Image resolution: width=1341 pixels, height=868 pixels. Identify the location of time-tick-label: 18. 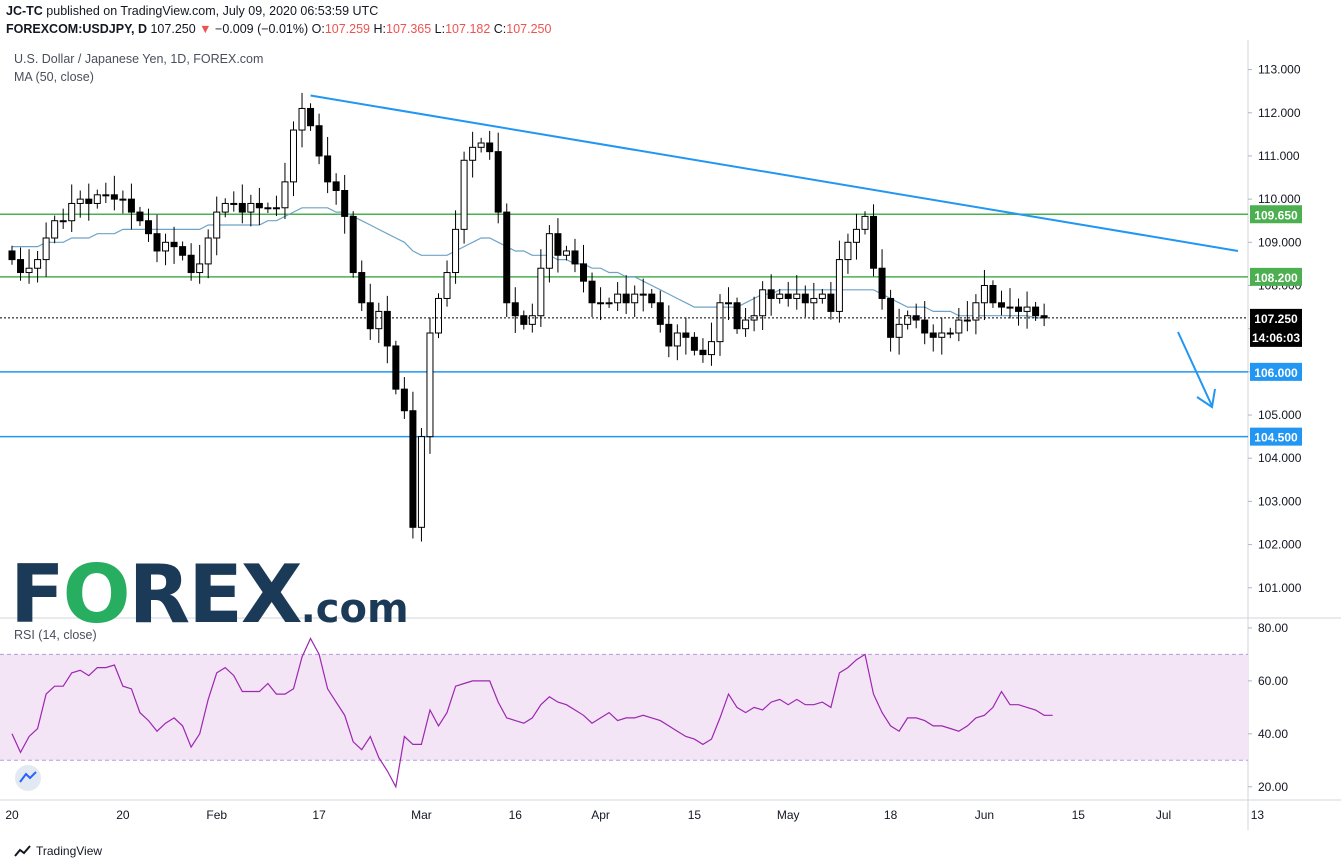
(891, 815).